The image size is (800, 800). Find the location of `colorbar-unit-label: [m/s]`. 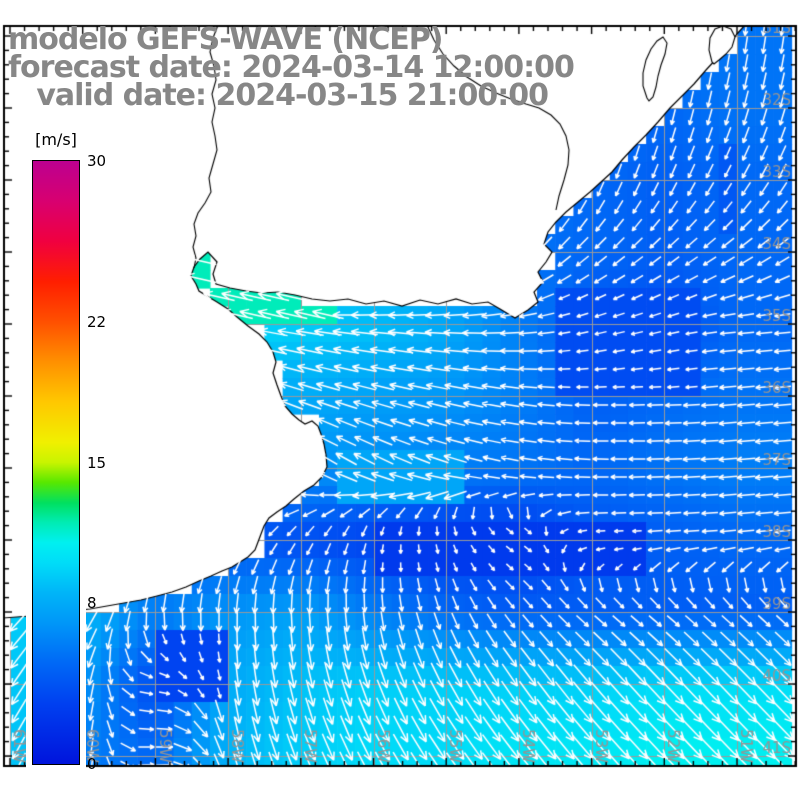

colorbar-unit-label: [m/s] is located at coordinates (56, 139).